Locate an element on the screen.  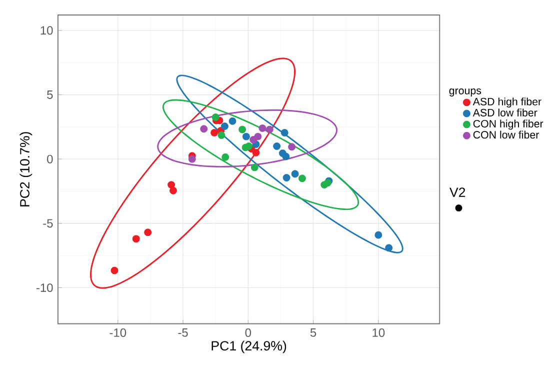
legend-label: CON low fiber is located at coordinates (506, 134).